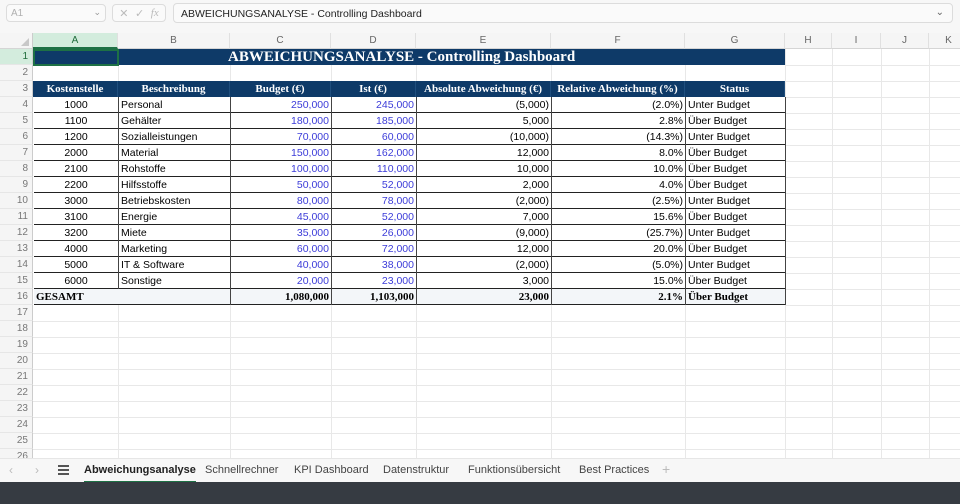 This screenshot has width=960, height=504. I want to click on check-icon: ✓, so click(140, 13).